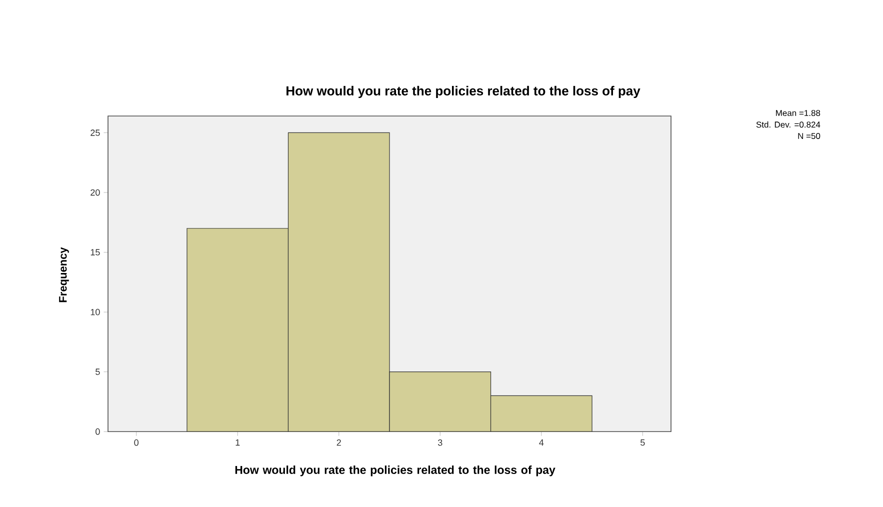 The width and height of the screenshot is (883, 507). Describe the element at coordinates (788, 124) in the screenshot. I see `text: Std. Dev. =0.824` at that location.